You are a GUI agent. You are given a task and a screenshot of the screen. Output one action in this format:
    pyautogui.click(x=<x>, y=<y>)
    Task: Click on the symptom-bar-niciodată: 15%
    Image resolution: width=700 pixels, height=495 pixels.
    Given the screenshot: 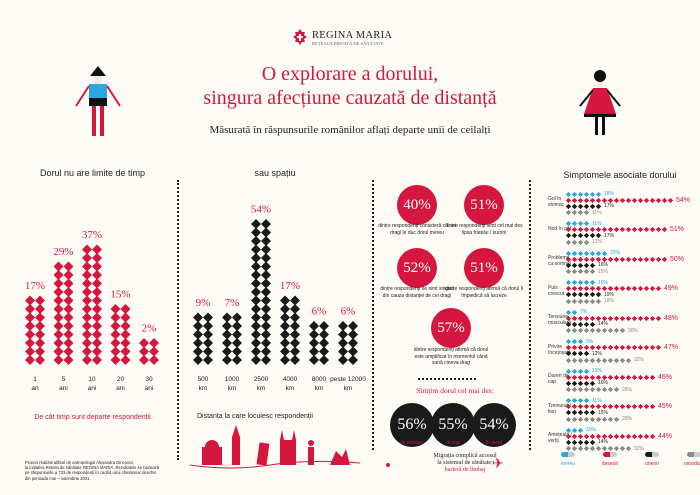 What is the action you would take?
    pyautogui.click(x=586, y=271)
    